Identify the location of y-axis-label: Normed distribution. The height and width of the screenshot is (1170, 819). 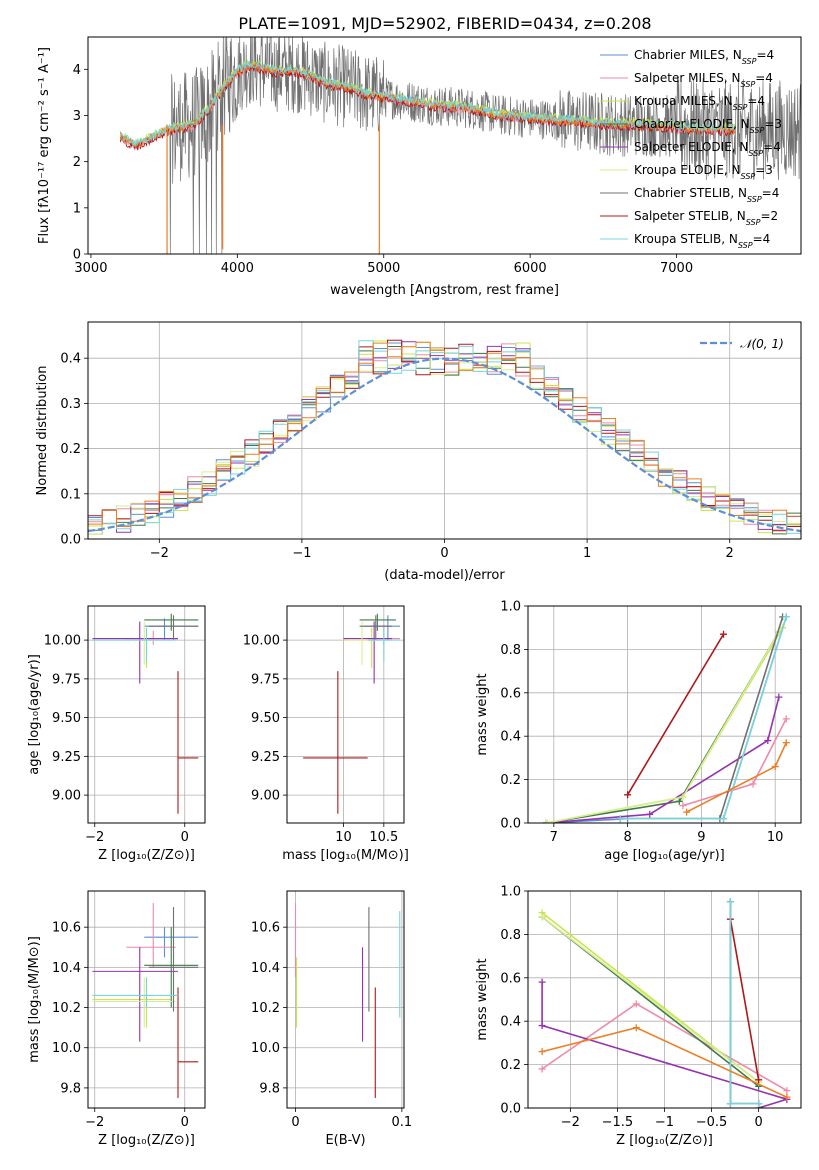
(42, 431).